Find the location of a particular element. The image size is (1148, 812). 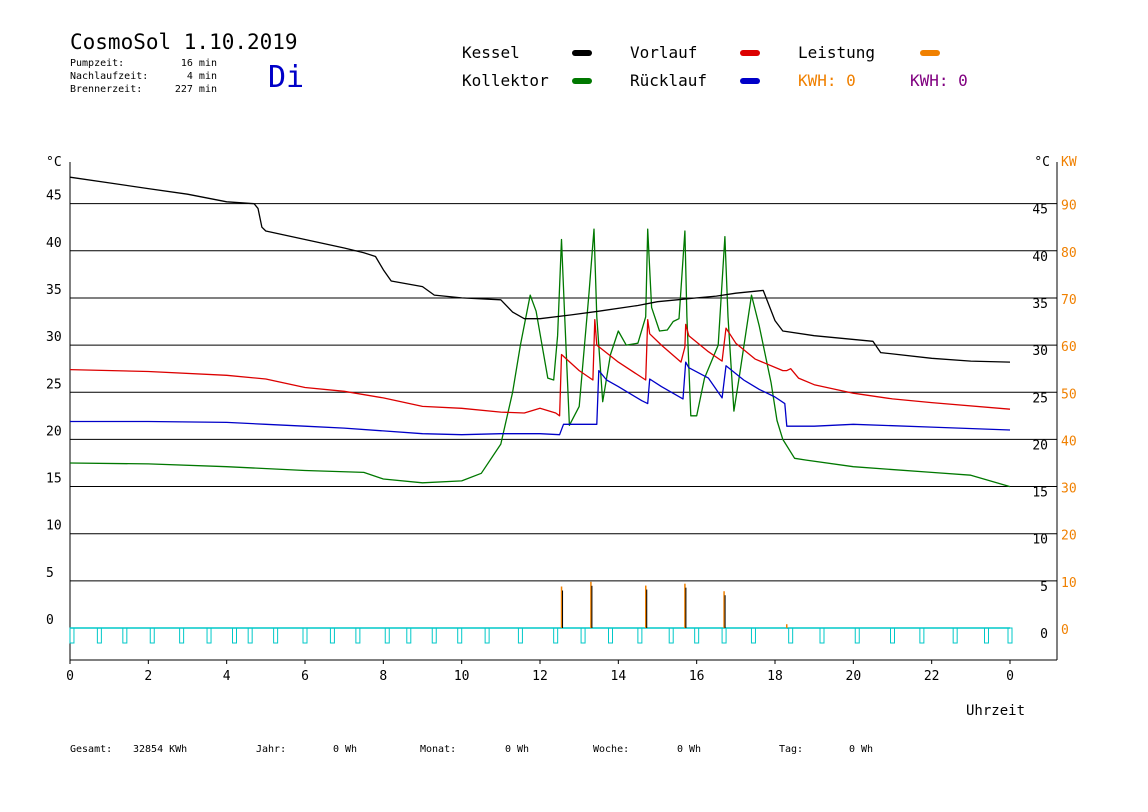

x-tick-label: 22 is located at coordinates (932, 676).